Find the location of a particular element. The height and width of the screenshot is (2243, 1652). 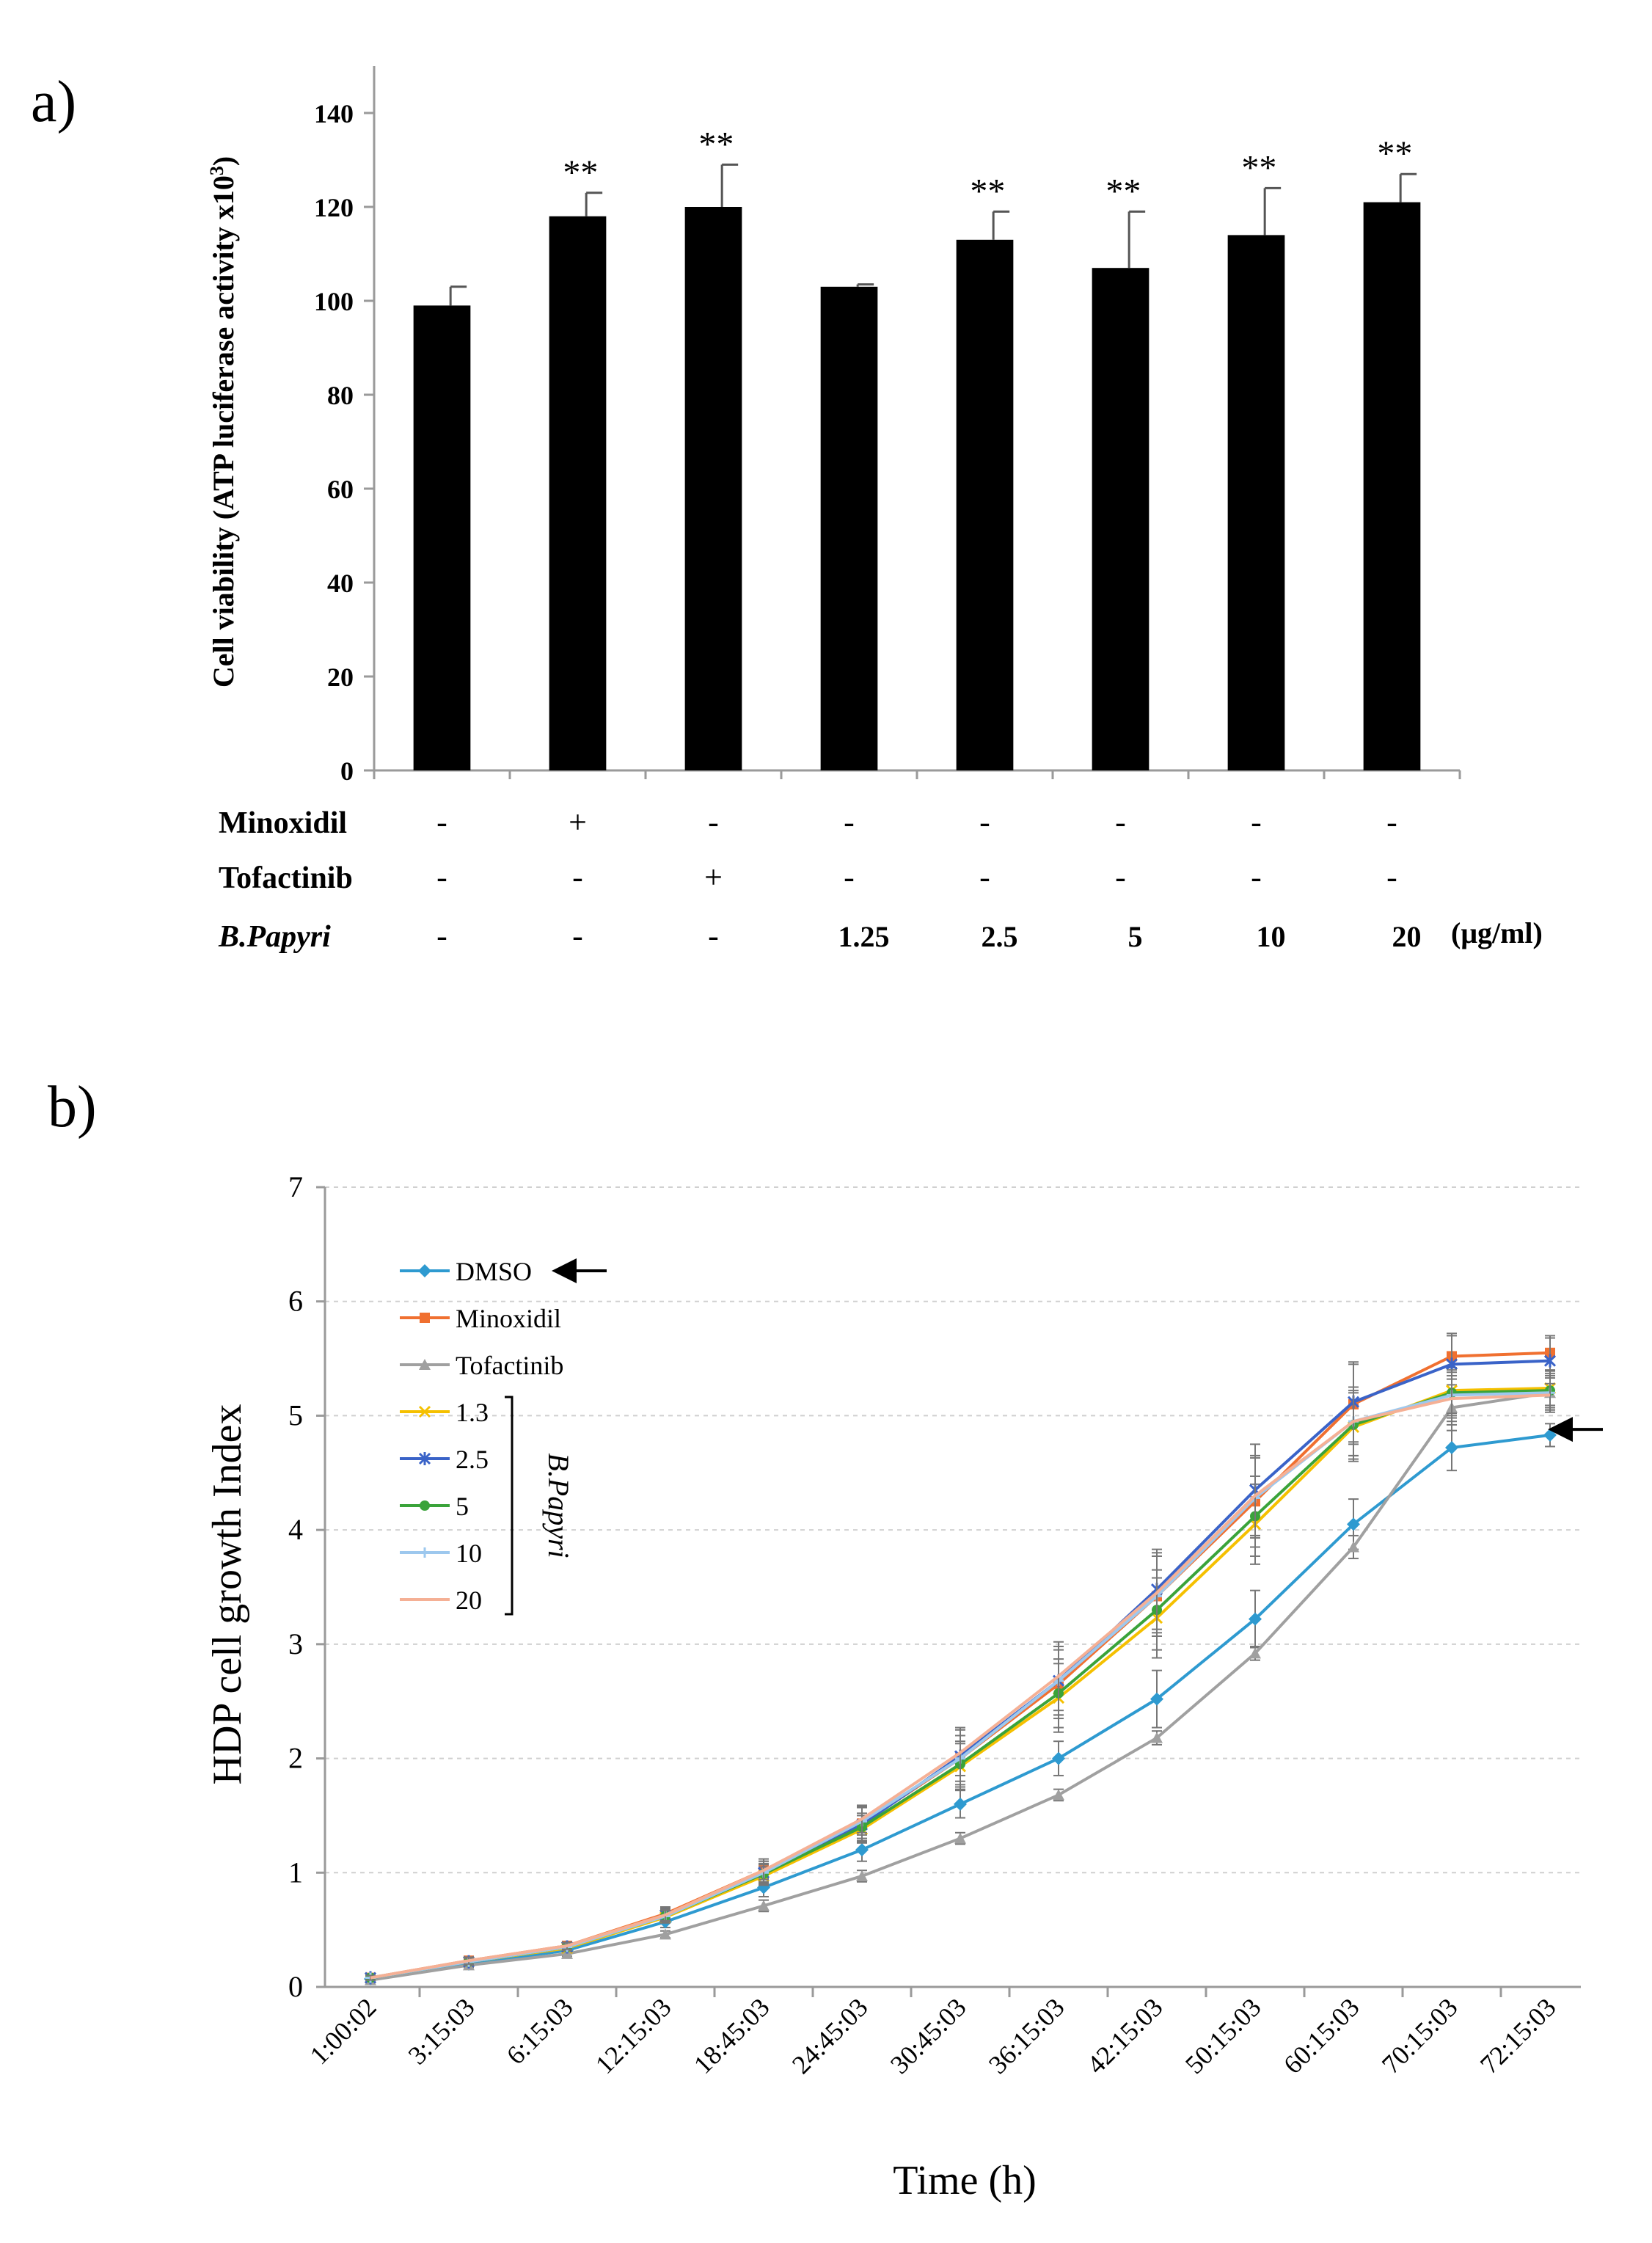

panel-b-arrows is located at coordinates (1077, 1350).